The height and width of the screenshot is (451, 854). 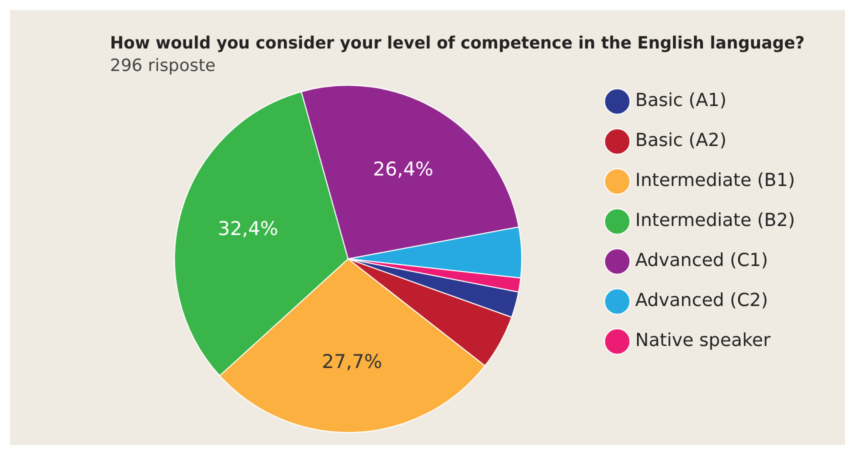 I want to click on legend-label: Basic (A1), so click(x=680, y=101).